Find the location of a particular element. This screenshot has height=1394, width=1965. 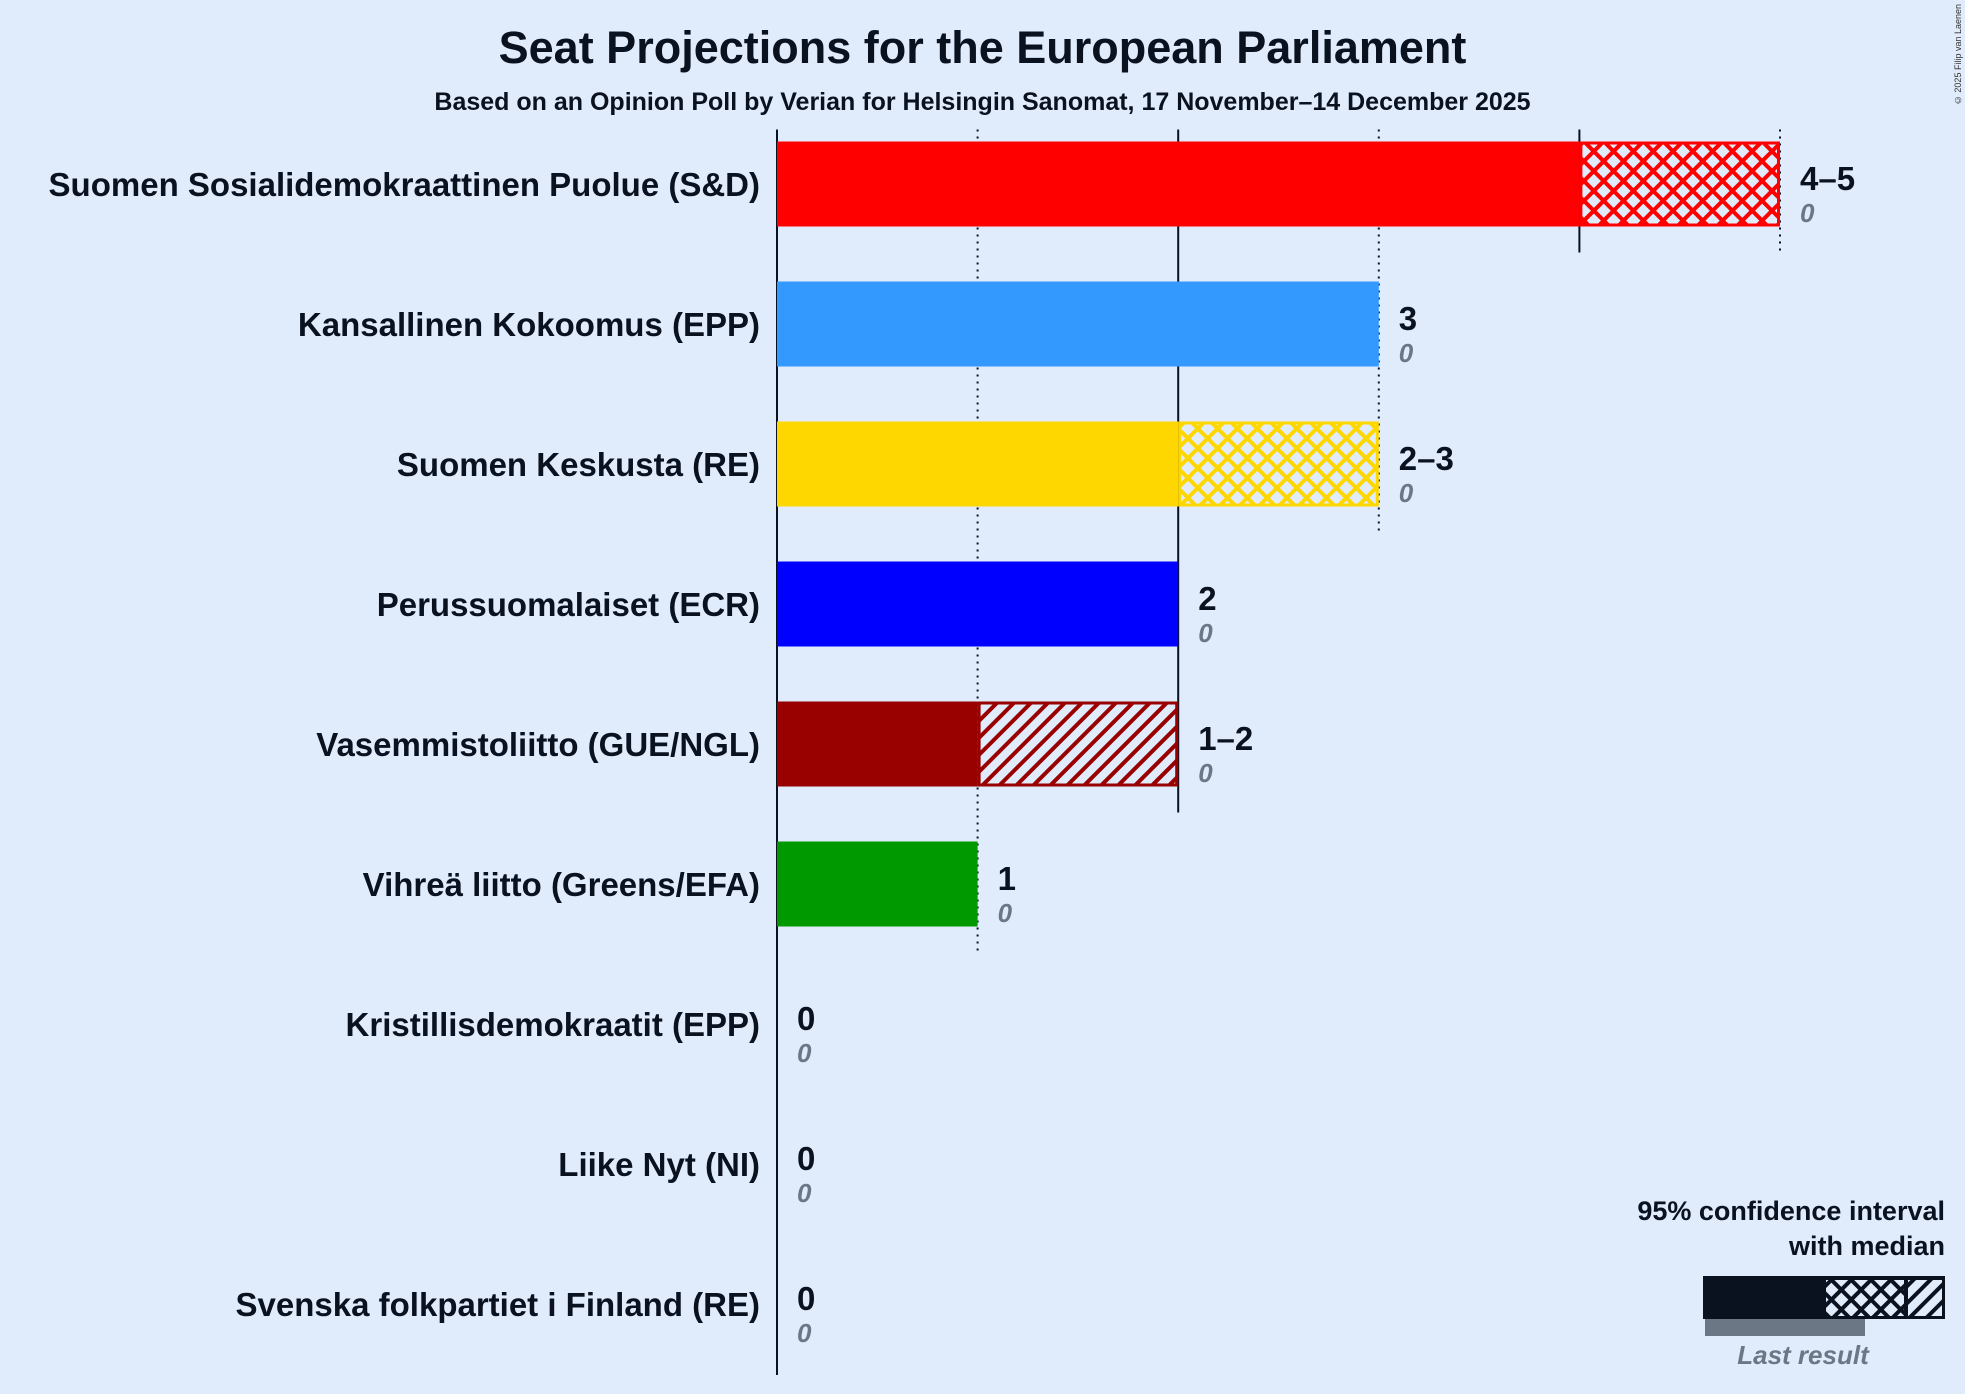

legend-line2: with median is located at coordinates (1866, 1246).